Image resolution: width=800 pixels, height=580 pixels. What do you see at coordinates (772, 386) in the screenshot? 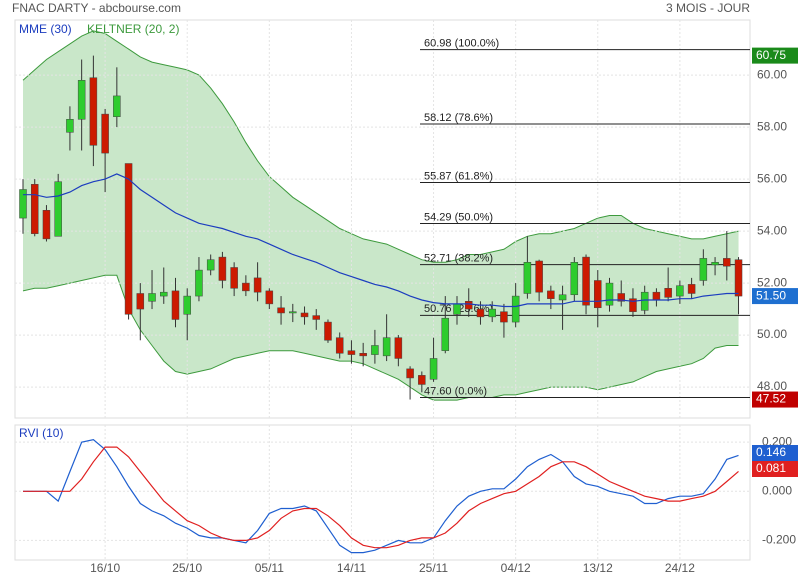
I see `y-tick-label: 48.00` at bounding box center [772, 386].